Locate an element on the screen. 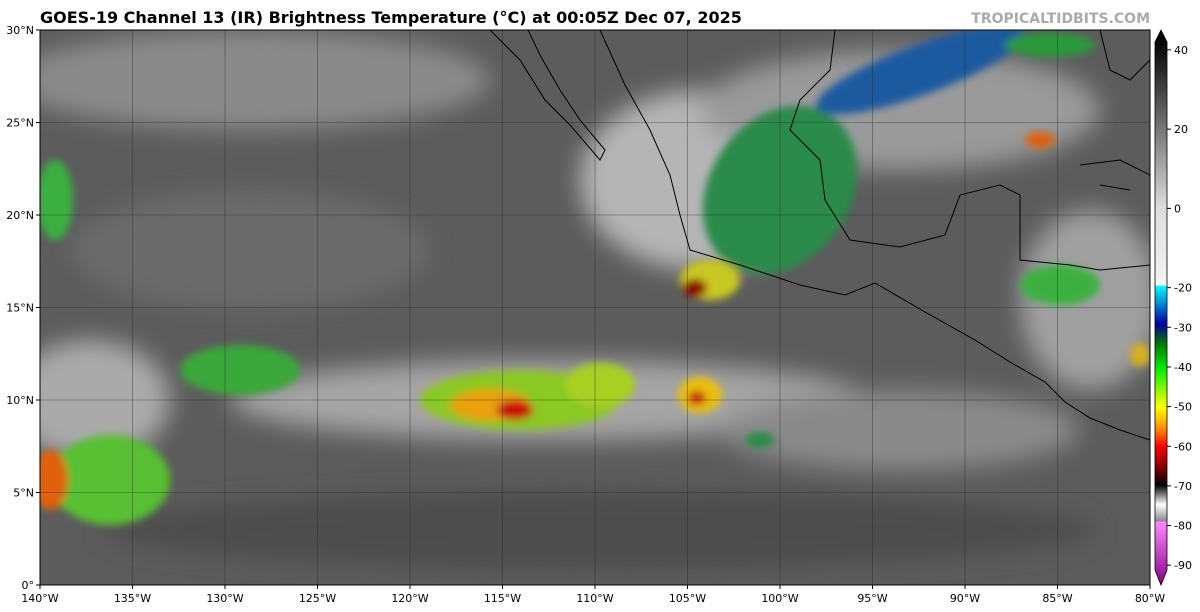  x-tick-label: 130°W is located at coordinates (224, 598).